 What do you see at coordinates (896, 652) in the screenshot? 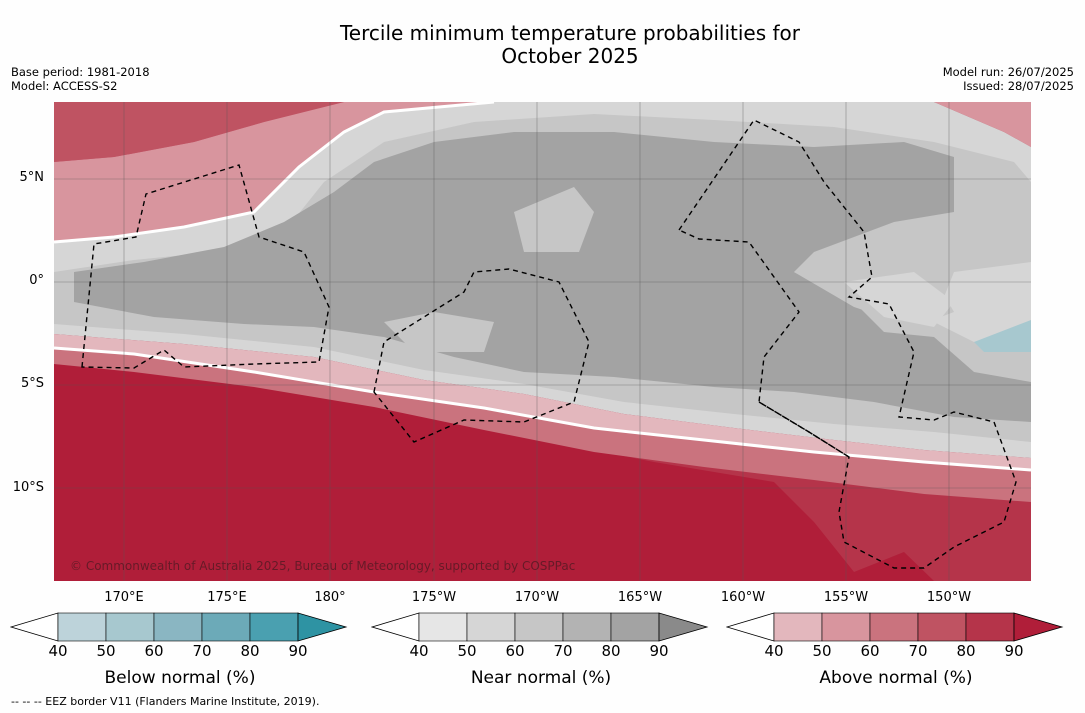
I see `colorbar-above-normal: Above normal (%) 40 50 60 70 80 90` at bounding box center [896, 652].